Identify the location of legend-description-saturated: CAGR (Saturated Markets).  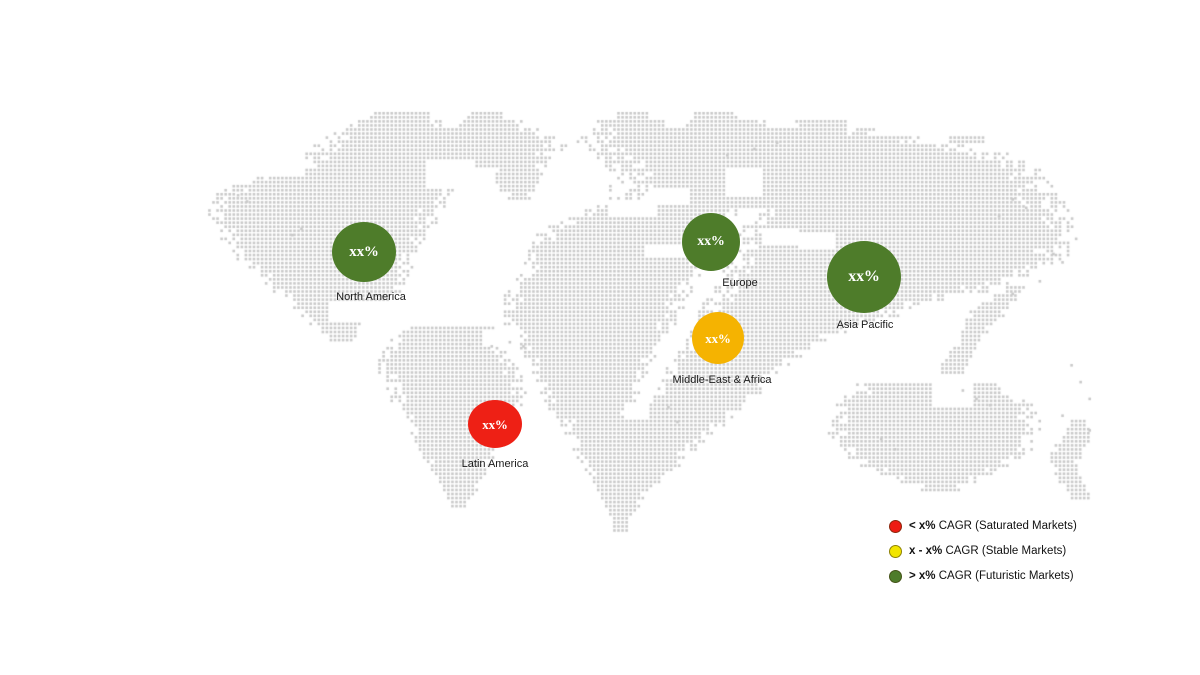
(1006, 526).